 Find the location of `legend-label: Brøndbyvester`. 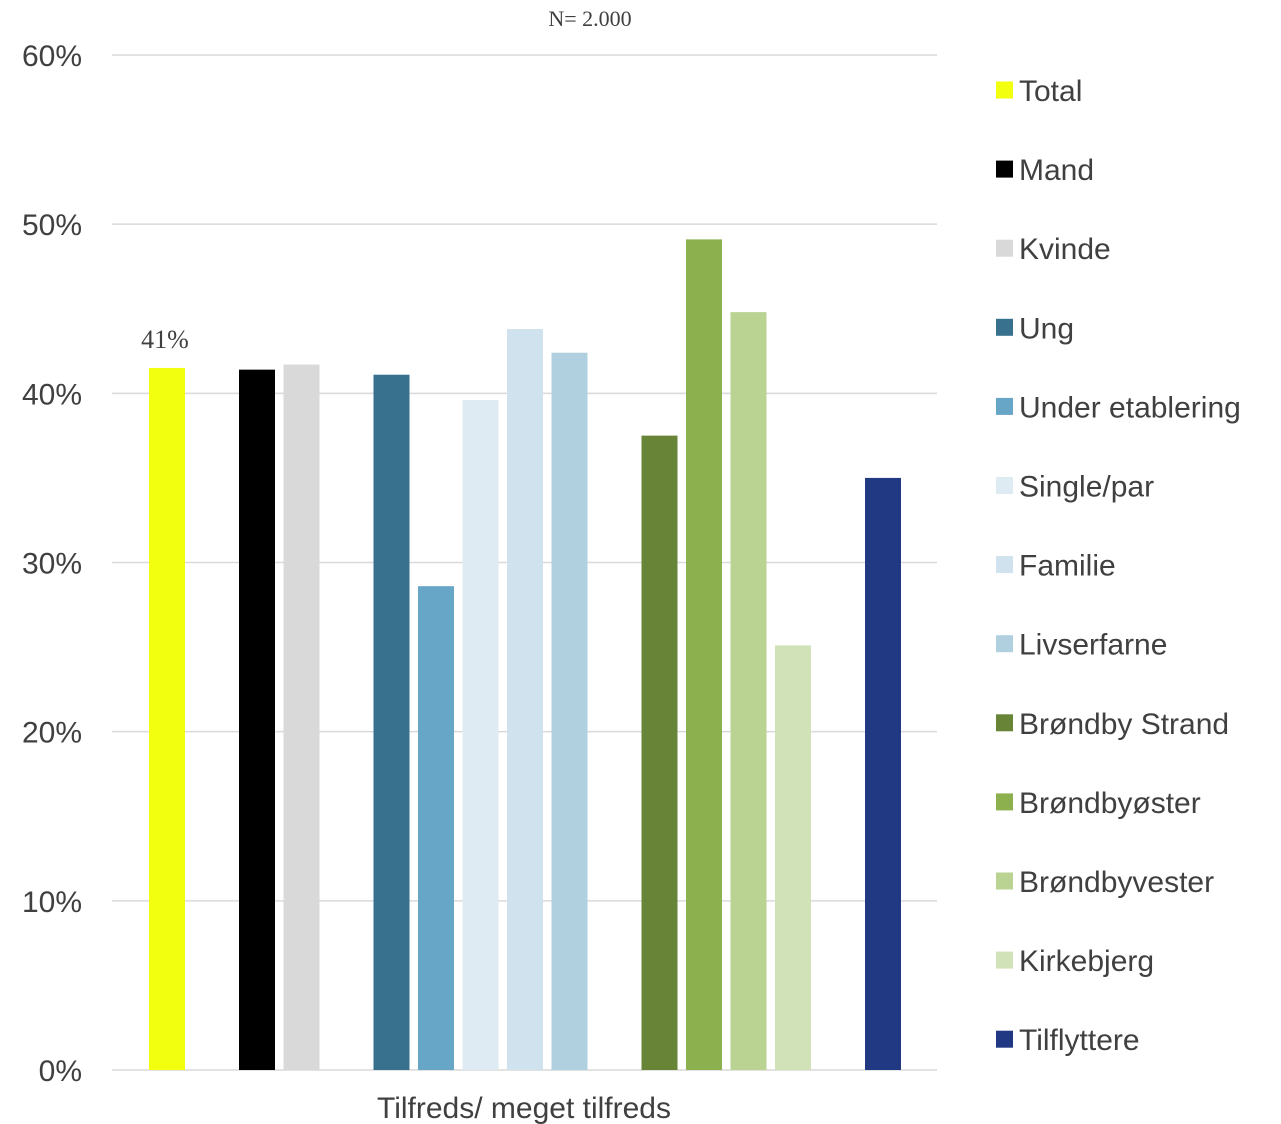

legend-label: Brøndbyvester is located at coordinates (1116, 882).